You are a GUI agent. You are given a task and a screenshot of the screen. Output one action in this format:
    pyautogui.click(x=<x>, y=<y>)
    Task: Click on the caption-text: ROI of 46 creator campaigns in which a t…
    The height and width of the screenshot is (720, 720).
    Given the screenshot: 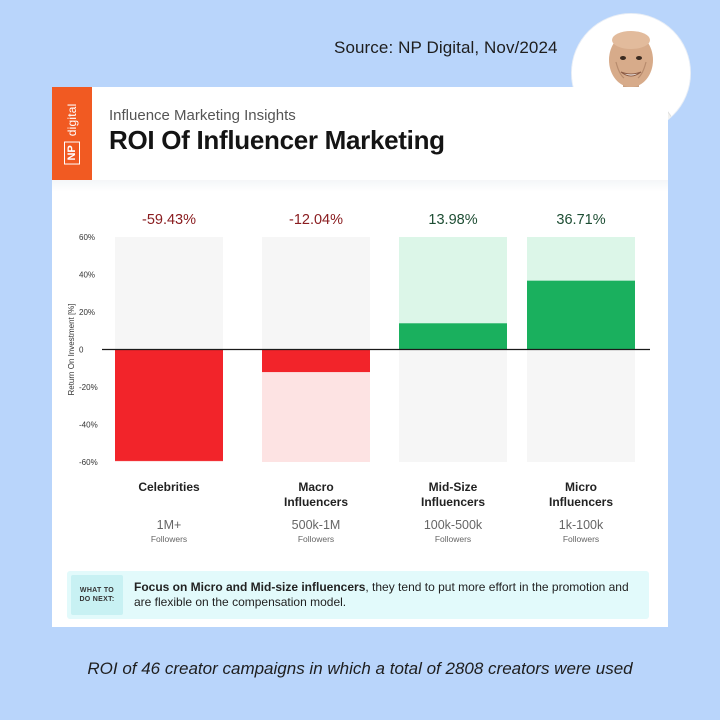 What is the action you would take?
    pyautogui.click(x=360, y=668)
    